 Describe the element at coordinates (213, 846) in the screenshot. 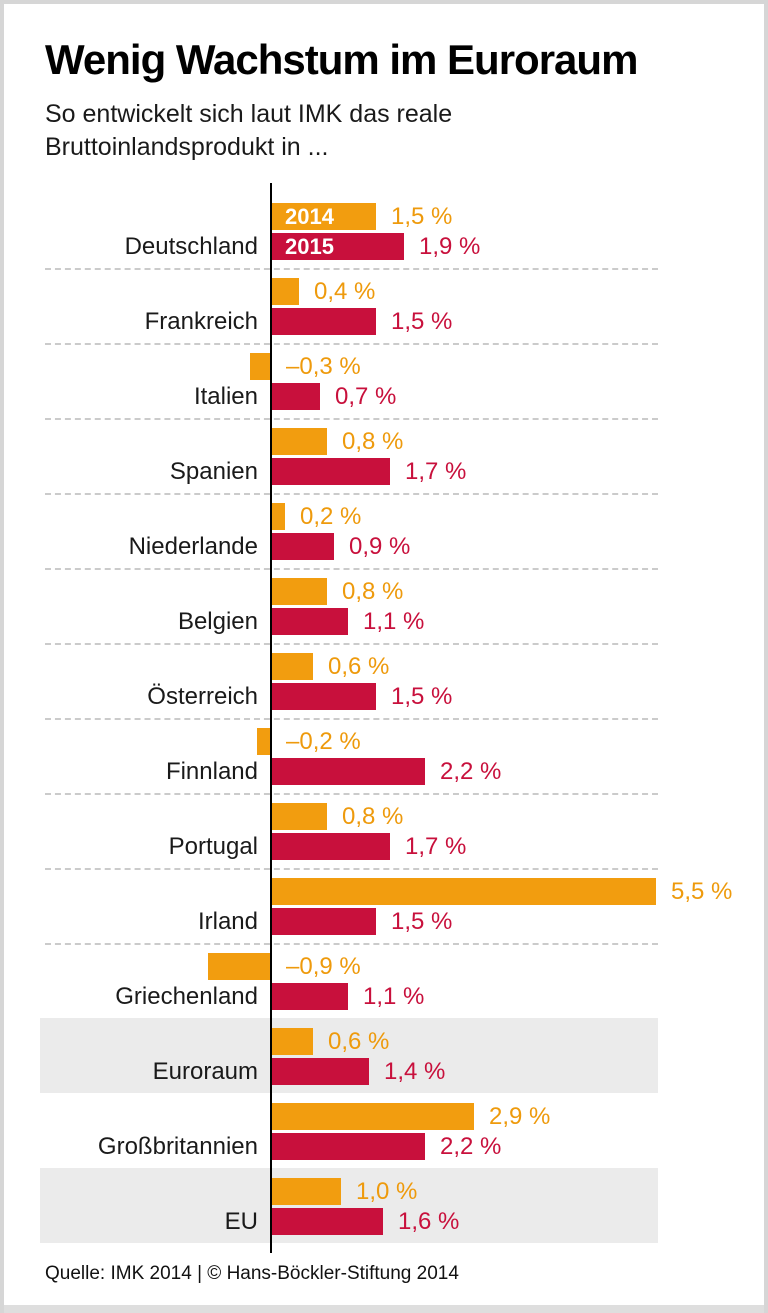

I see `category-label-portugal: Portugal` at that location.